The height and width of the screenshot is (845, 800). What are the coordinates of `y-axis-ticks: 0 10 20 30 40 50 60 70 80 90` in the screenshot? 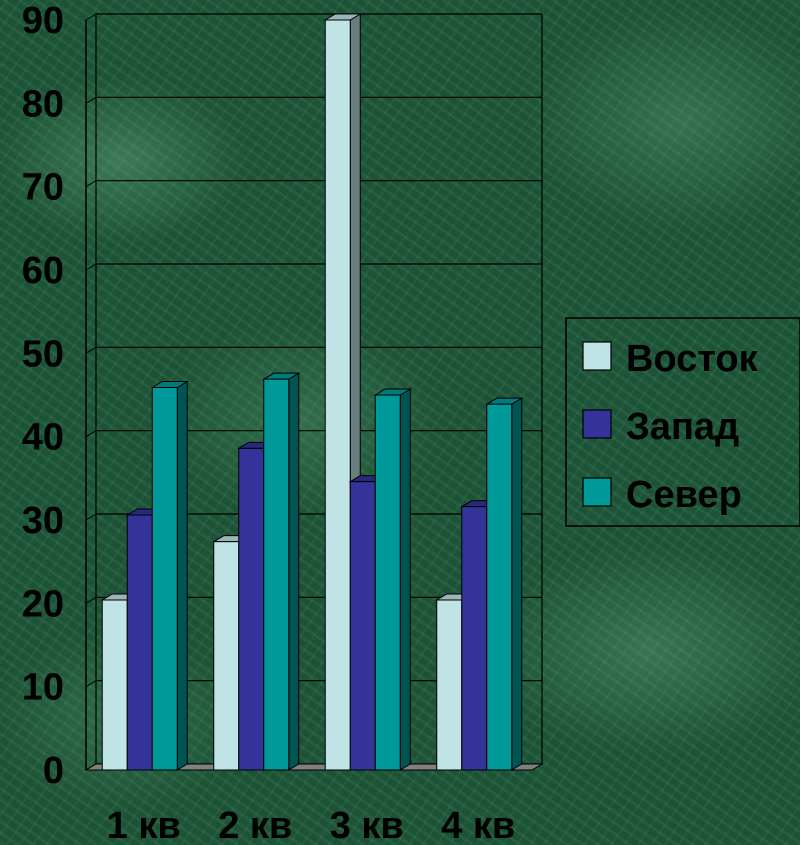 It's located at (43, 396).